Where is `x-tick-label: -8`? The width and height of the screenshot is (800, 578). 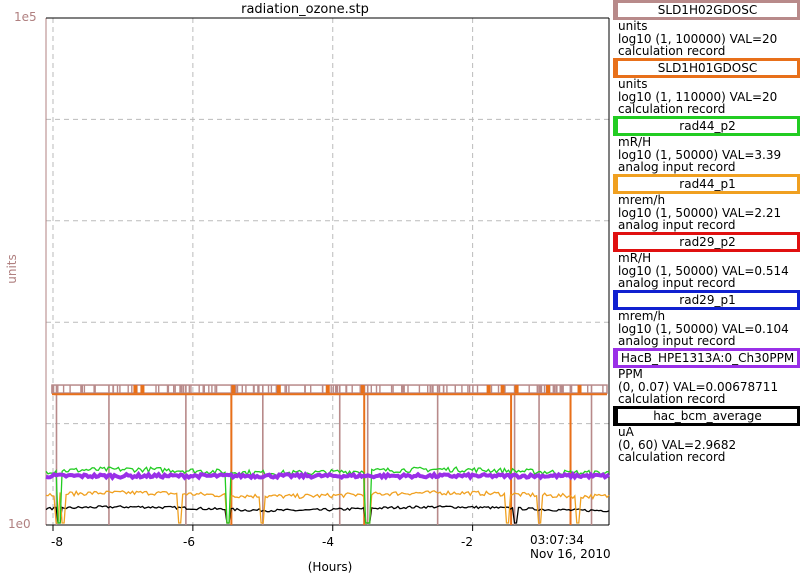
x-tick-label: -8 is located at coordinates (57, 542).